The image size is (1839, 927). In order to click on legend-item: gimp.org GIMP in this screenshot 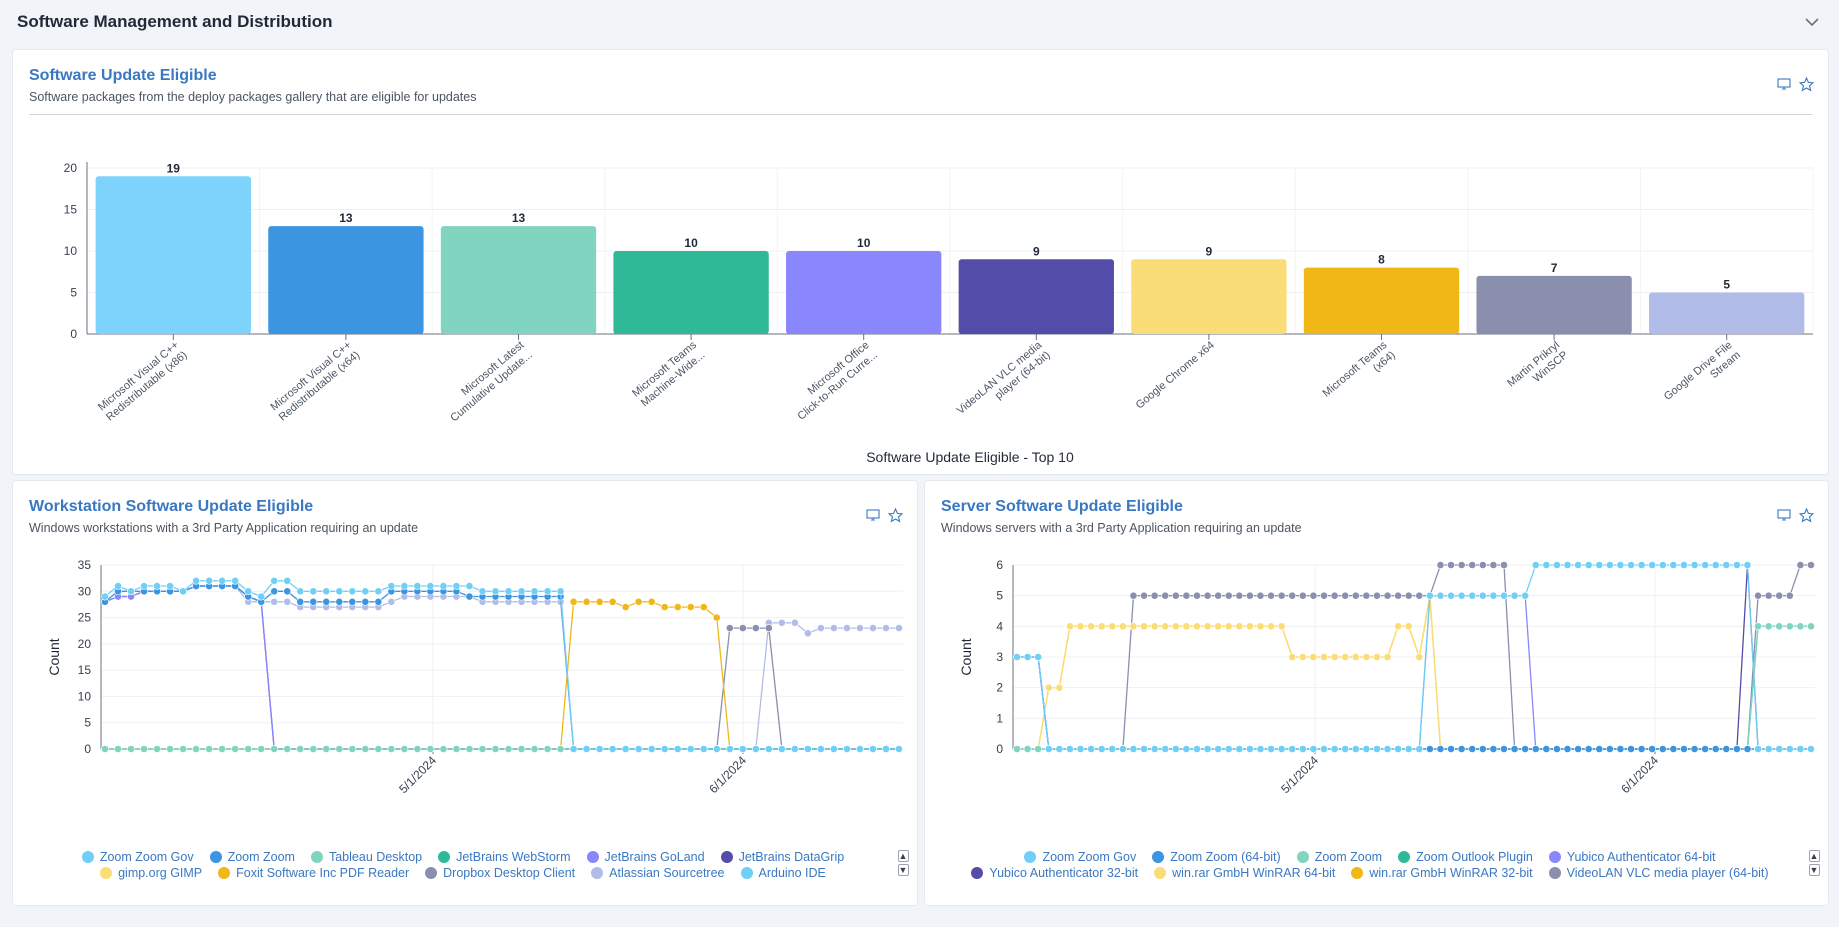, I will do `click(151, 873)`.